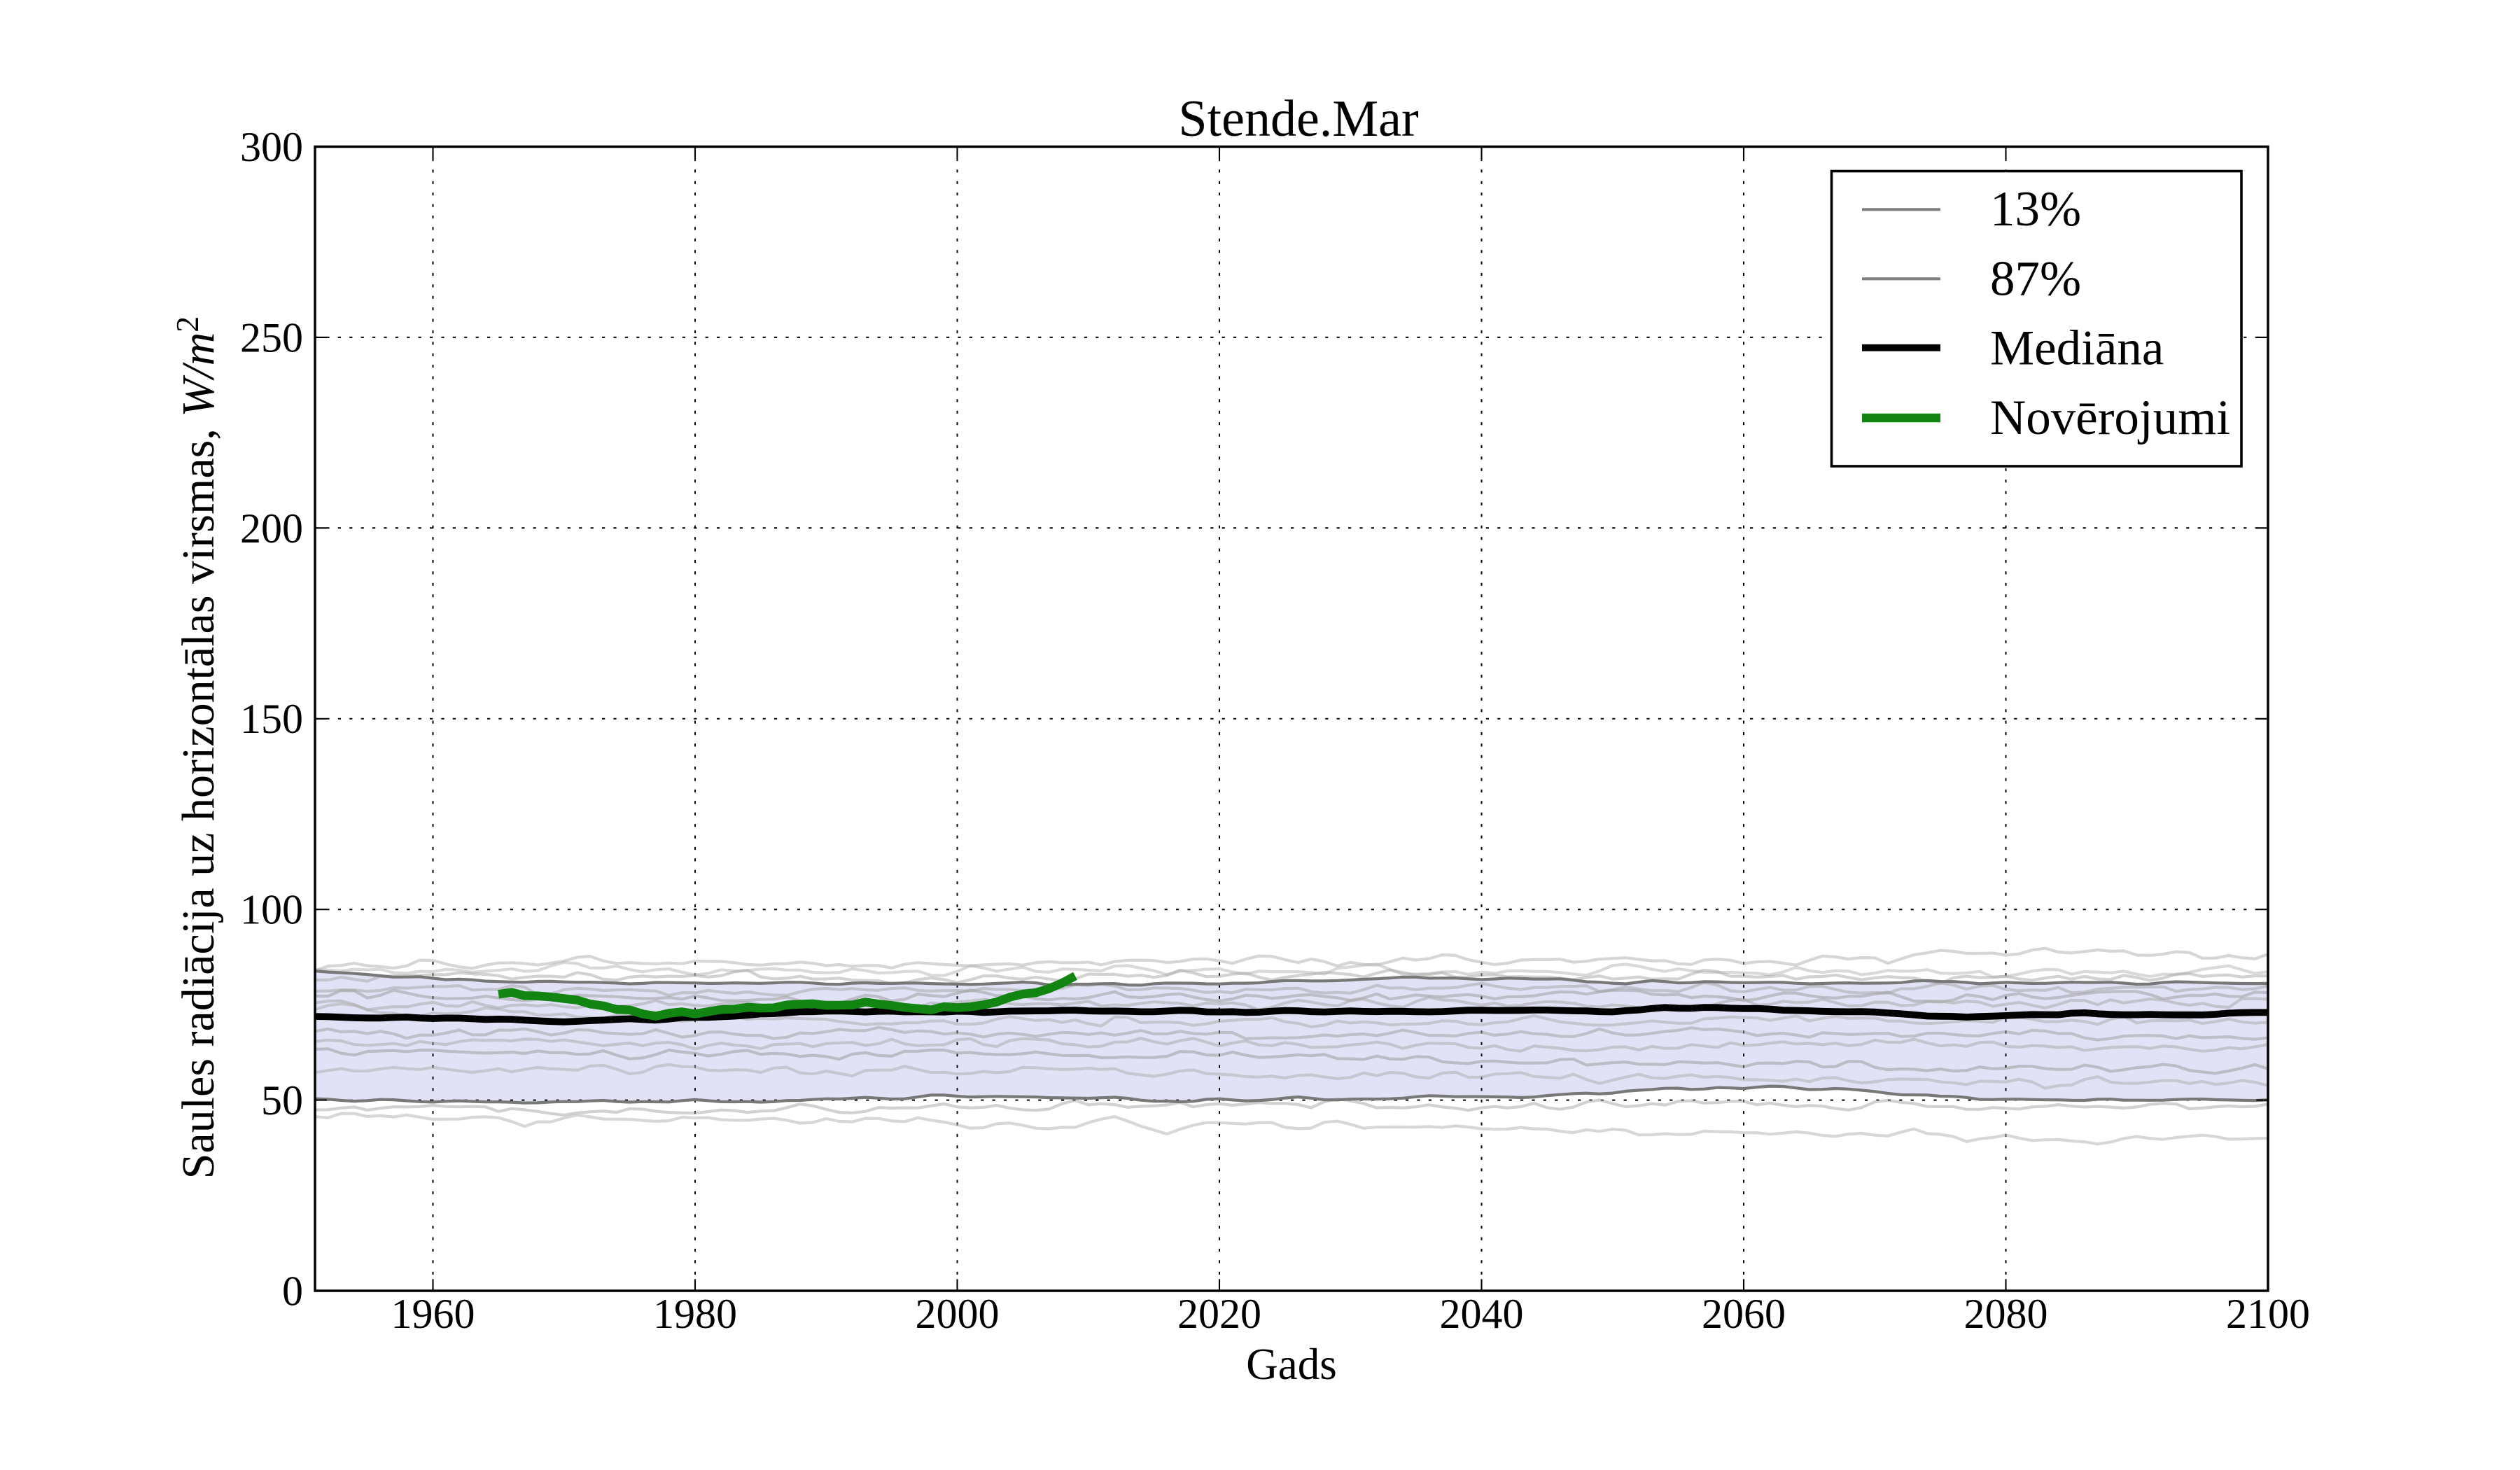  I want to click on svg-text: 50, so click(282, 1100).